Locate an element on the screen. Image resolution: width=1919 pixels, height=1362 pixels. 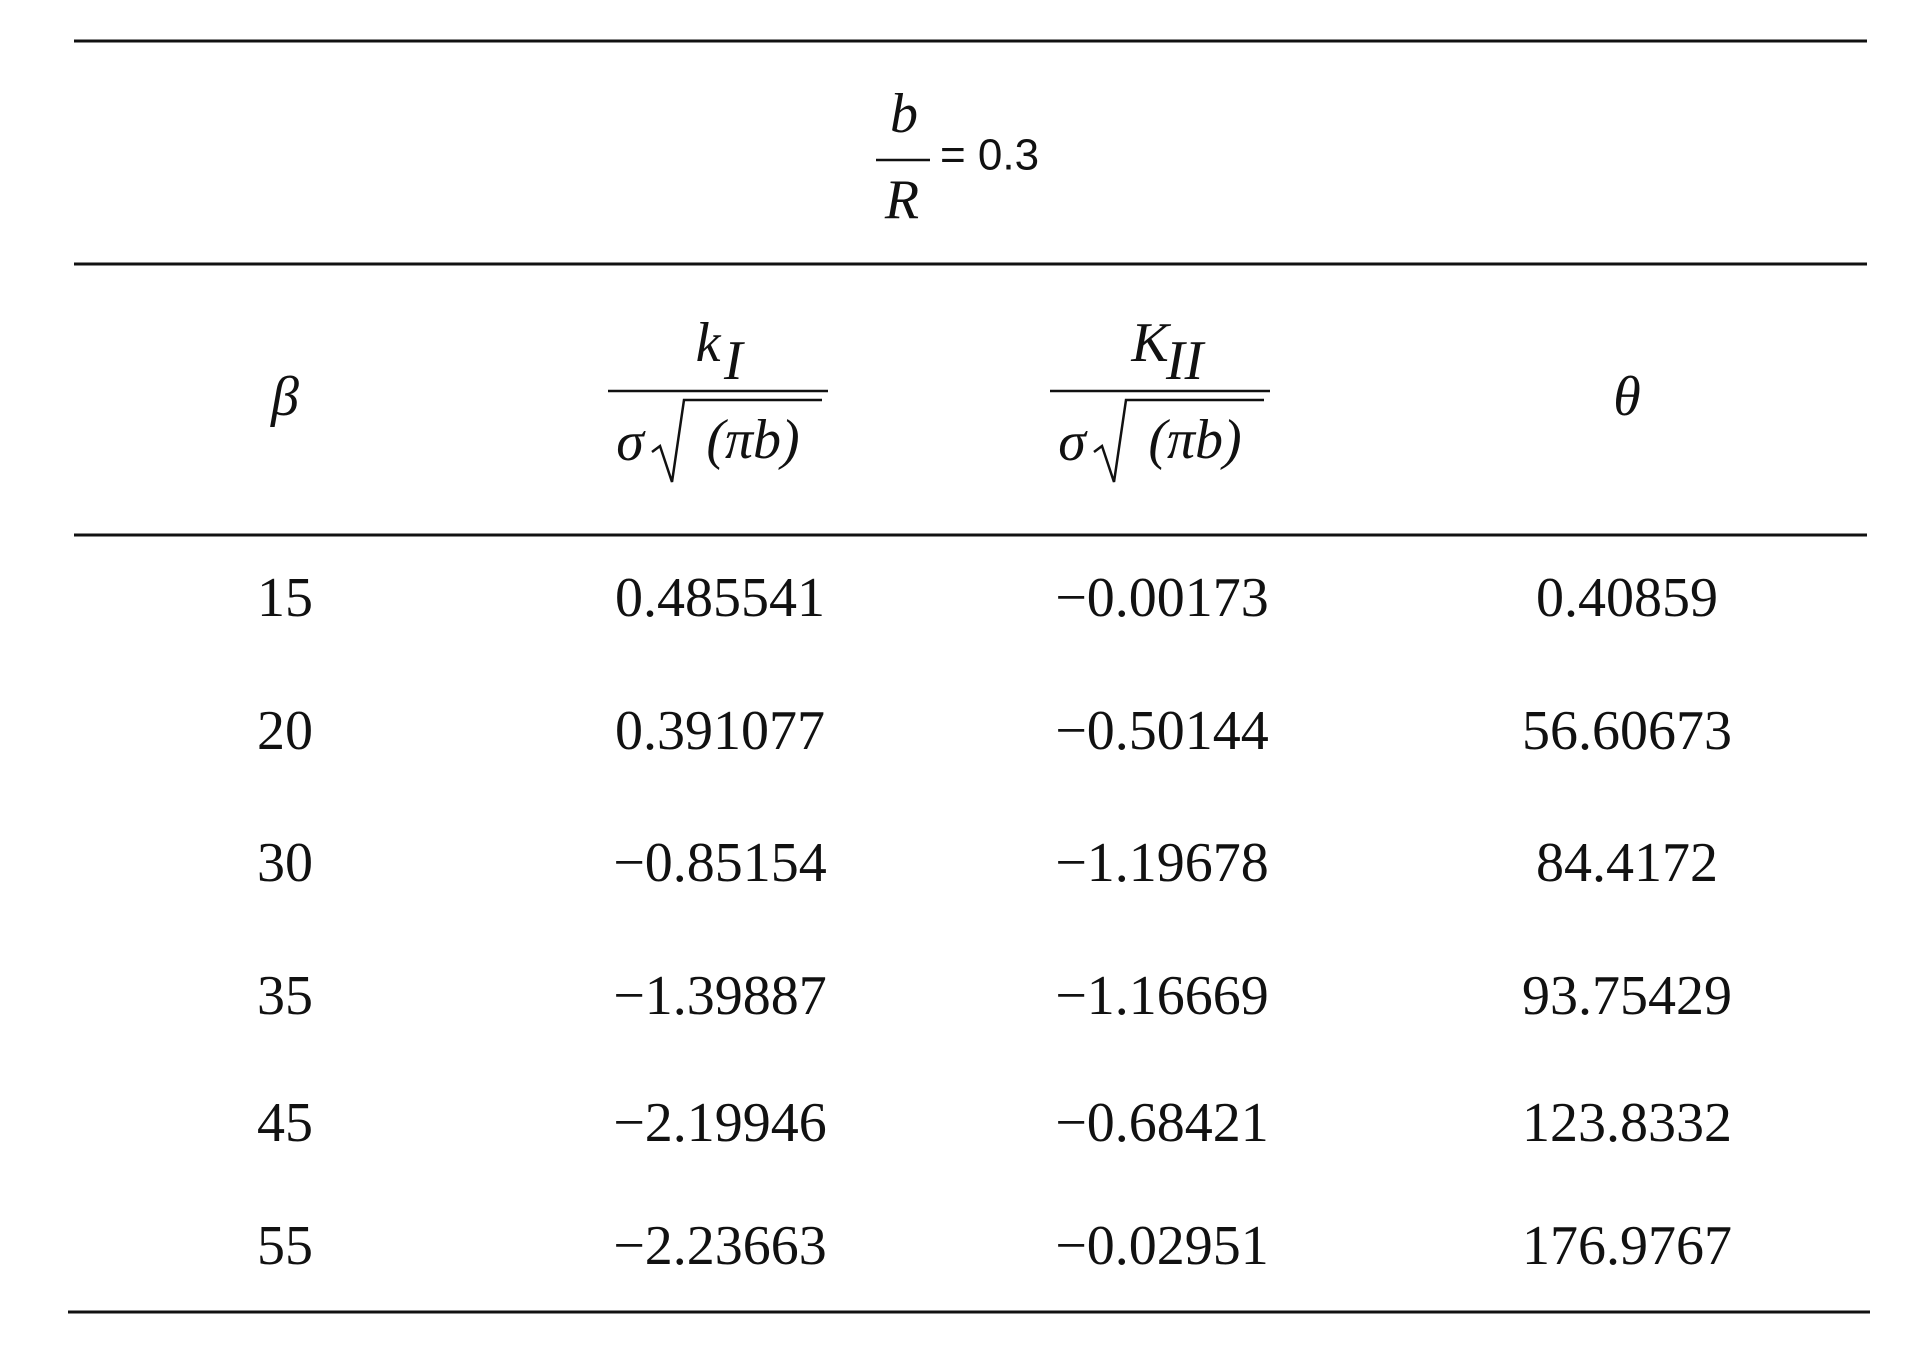
cell: 55 is located at coordinates (285, 1246).